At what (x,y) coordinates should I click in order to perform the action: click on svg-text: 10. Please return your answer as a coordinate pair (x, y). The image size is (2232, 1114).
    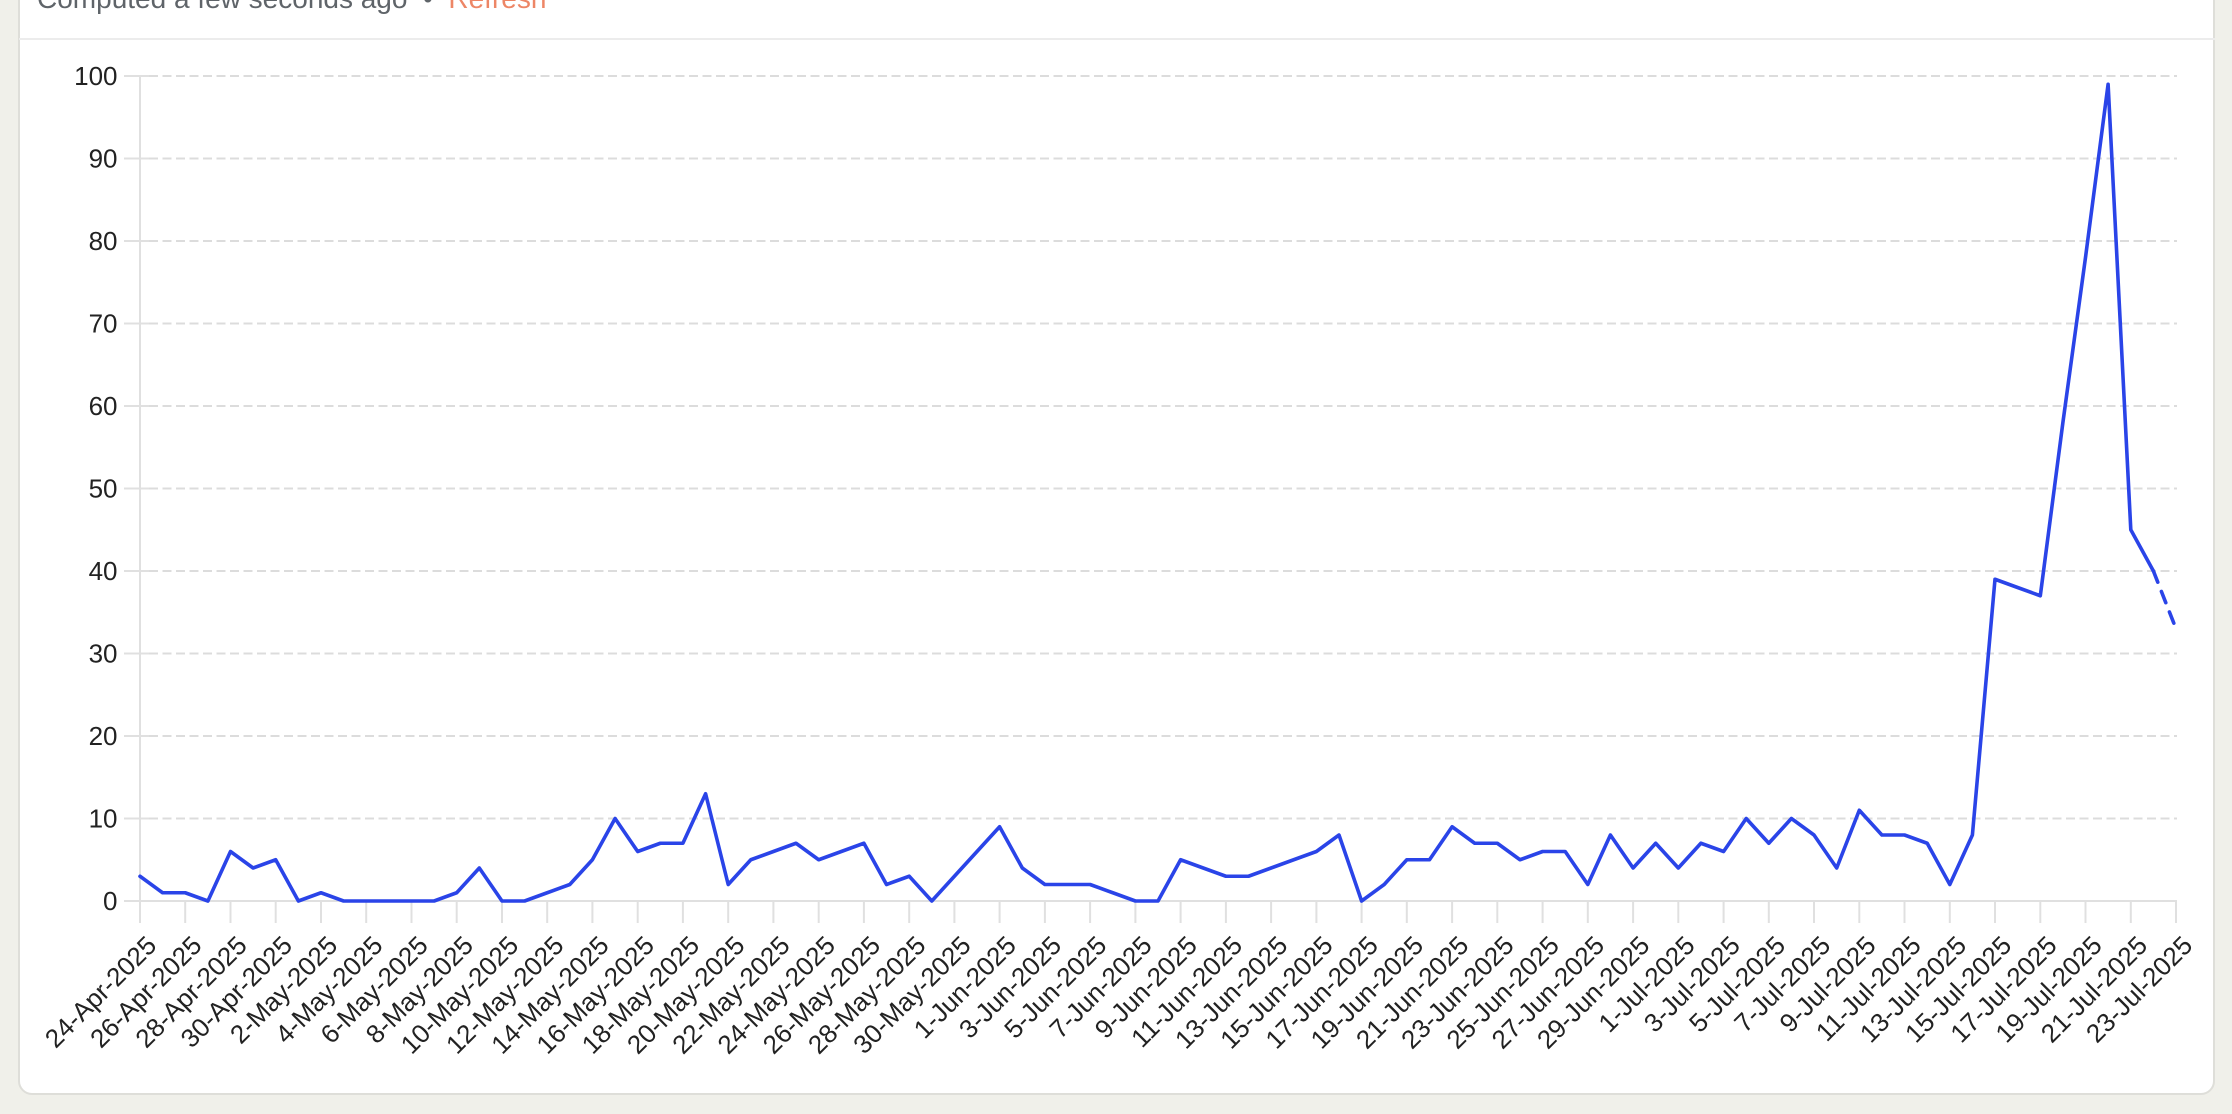
    Looking at the image, I should click on (103, 819).